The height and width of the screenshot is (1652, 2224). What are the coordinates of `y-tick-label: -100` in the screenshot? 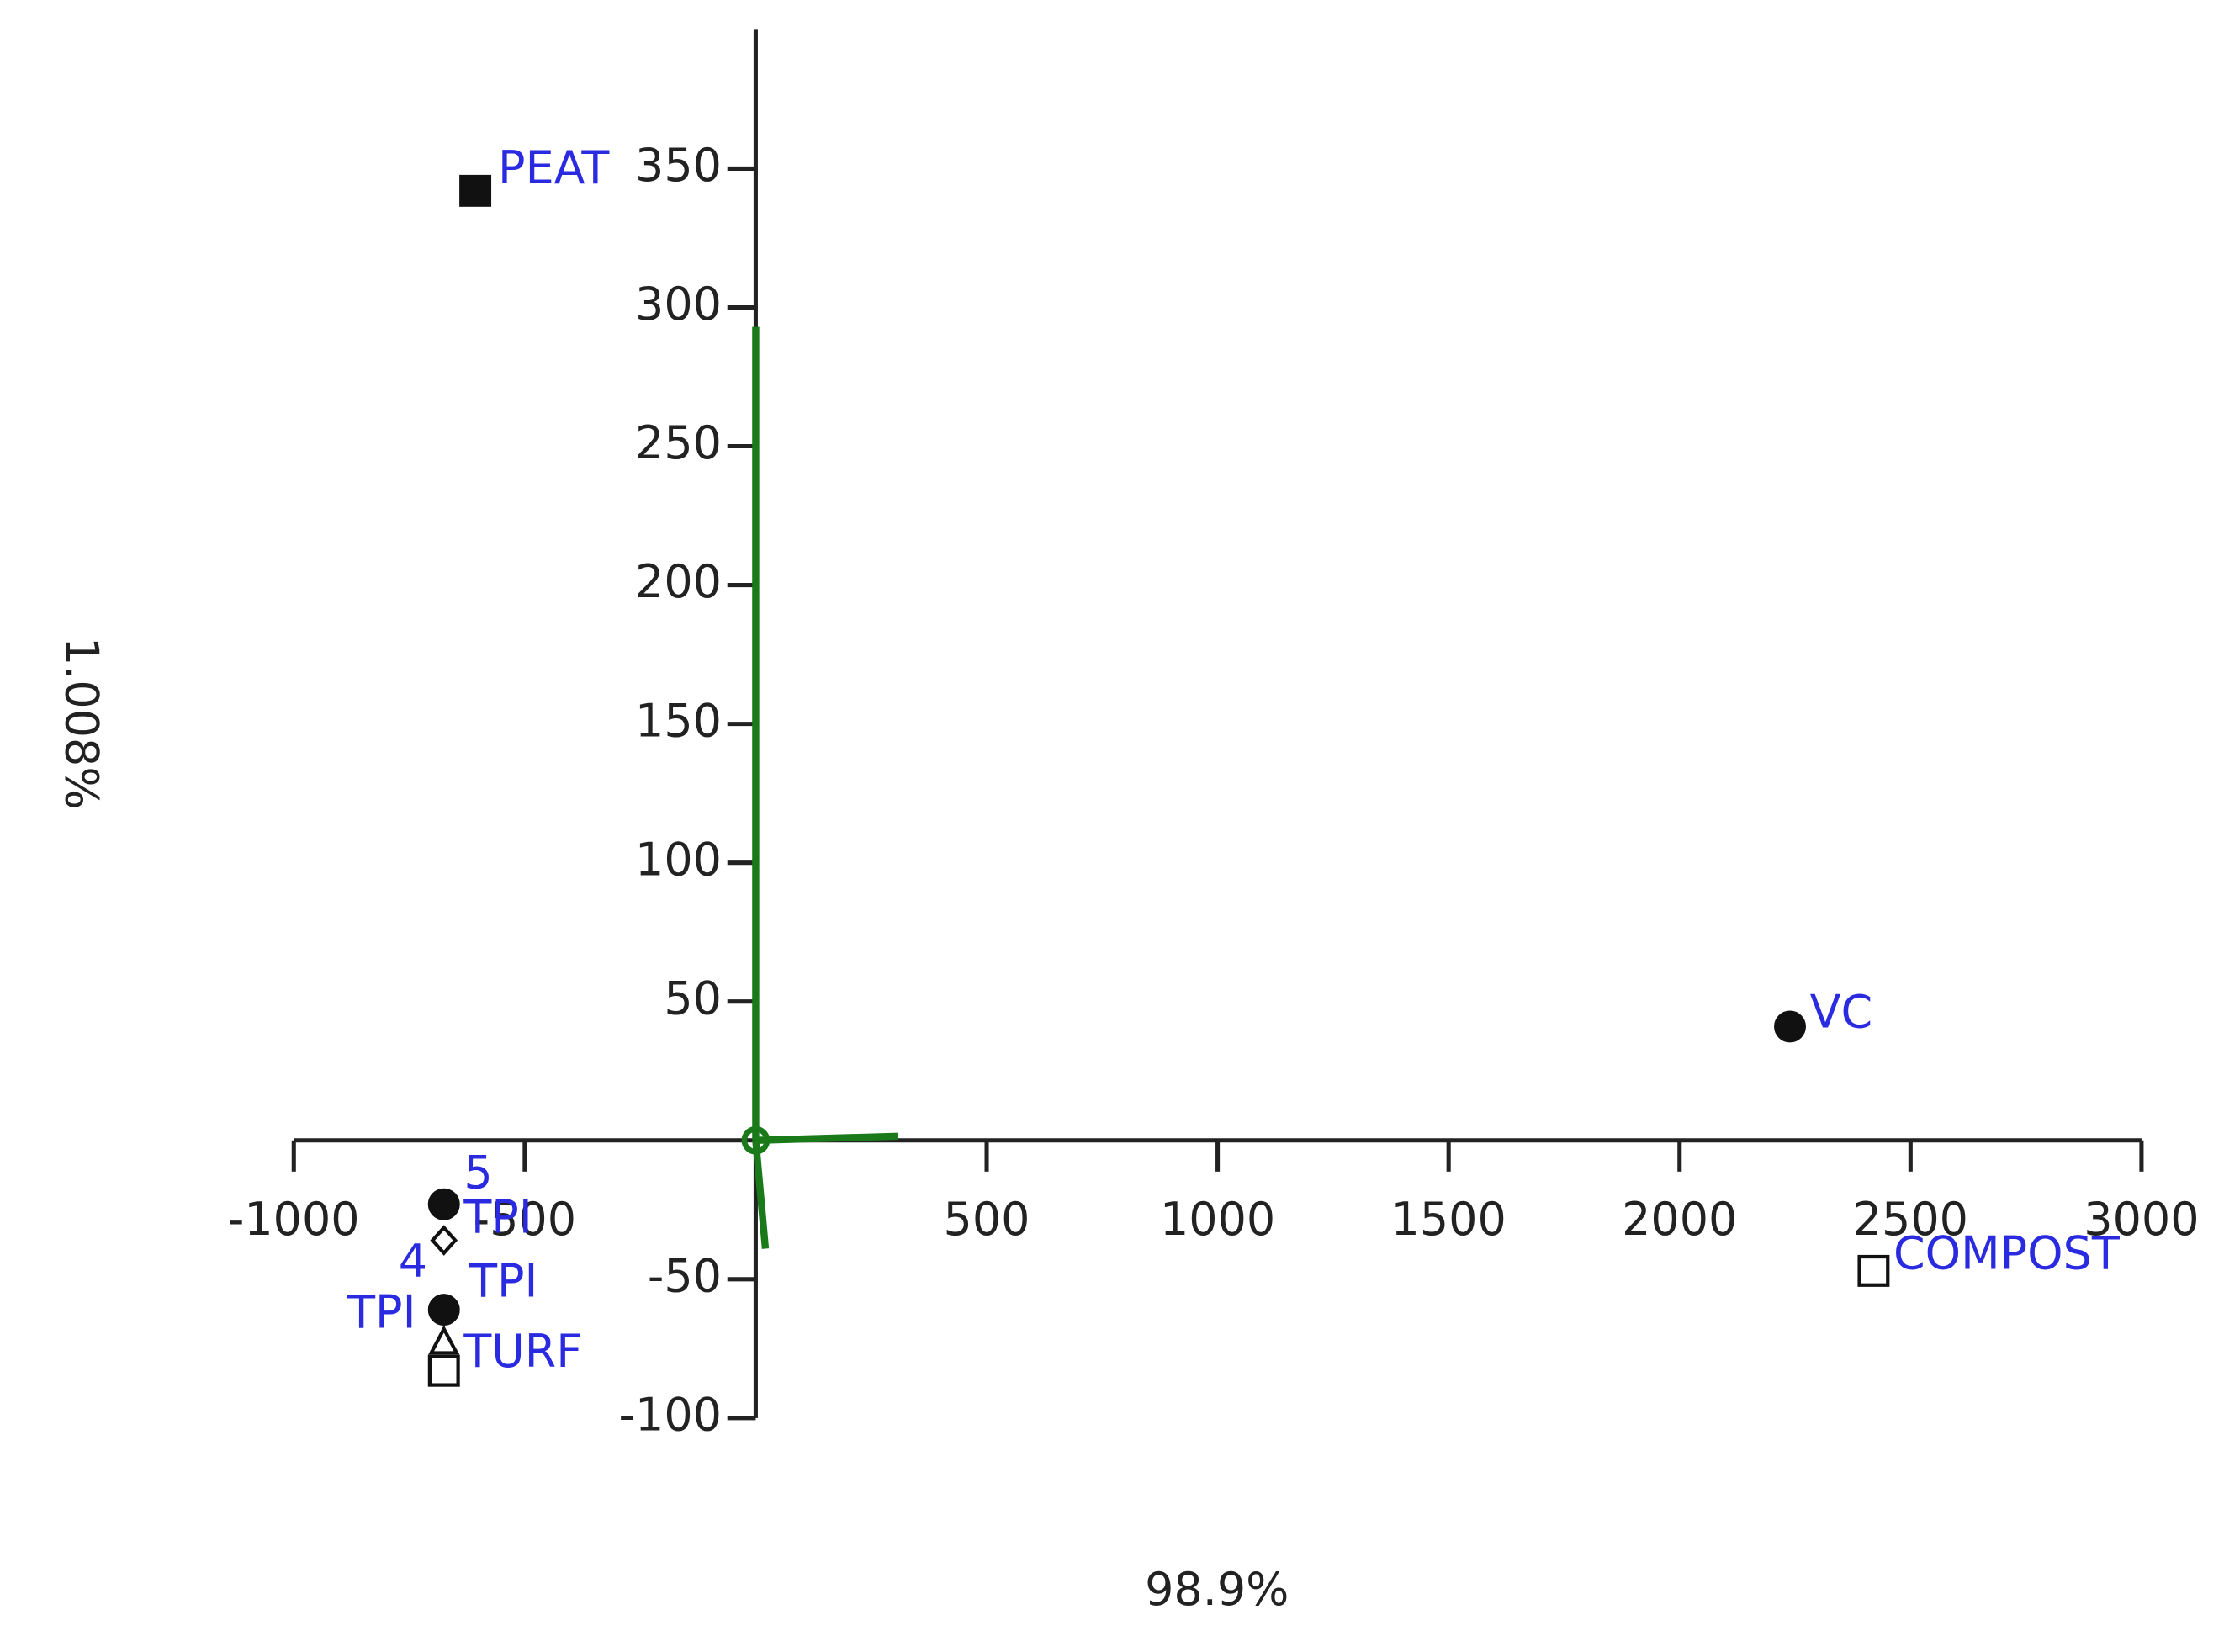 It's located at (670, 1414).